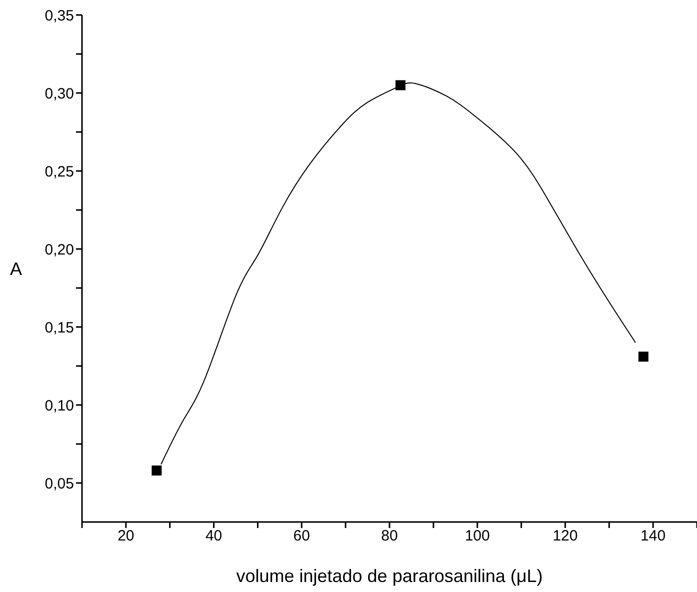 This screenshot has width=697, height=592. Describe the element at coordinates (59, 249) in the screenshot. I see `y-tick-label: 0,20` at that location.